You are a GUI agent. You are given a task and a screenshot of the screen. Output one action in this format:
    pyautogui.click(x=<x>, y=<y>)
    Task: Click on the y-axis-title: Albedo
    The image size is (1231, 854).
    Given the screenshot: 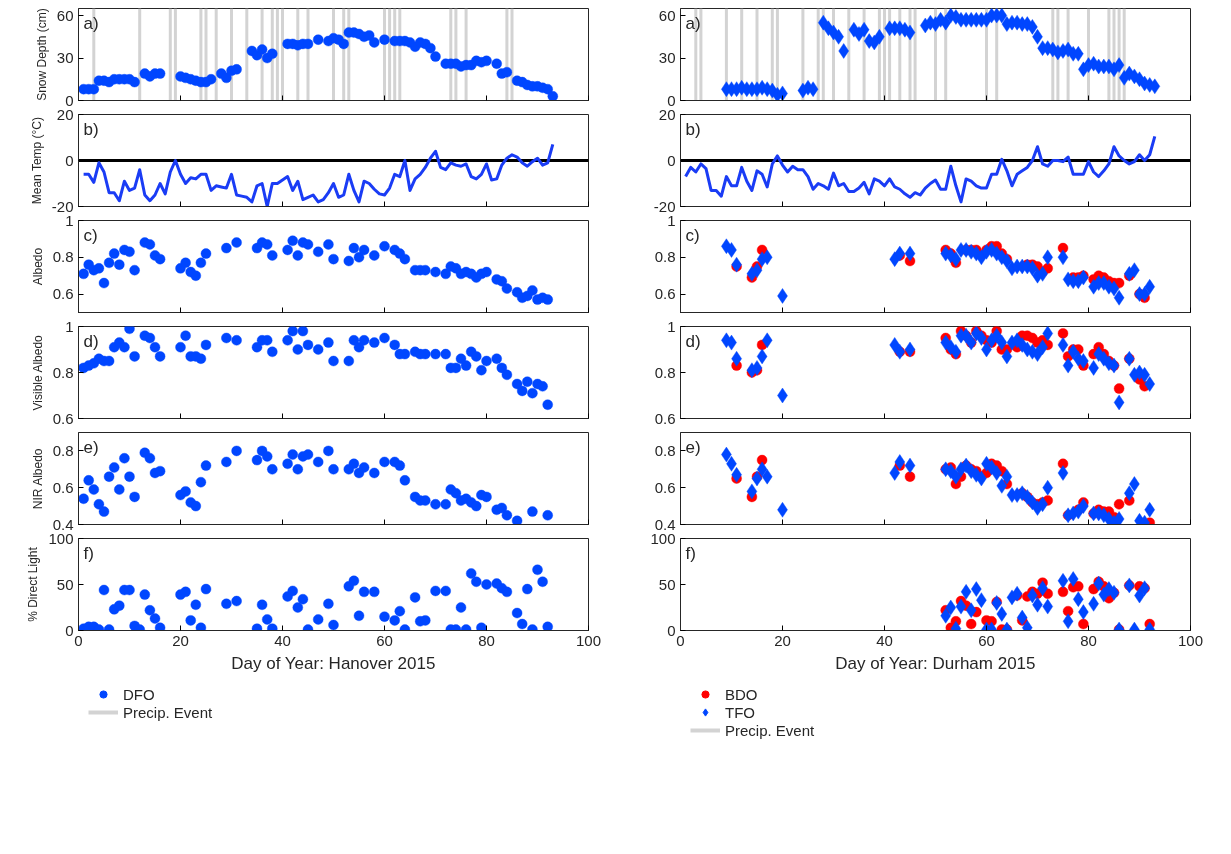 What is the action you would take?
    pyautogui.click(x=37, y=266)
    